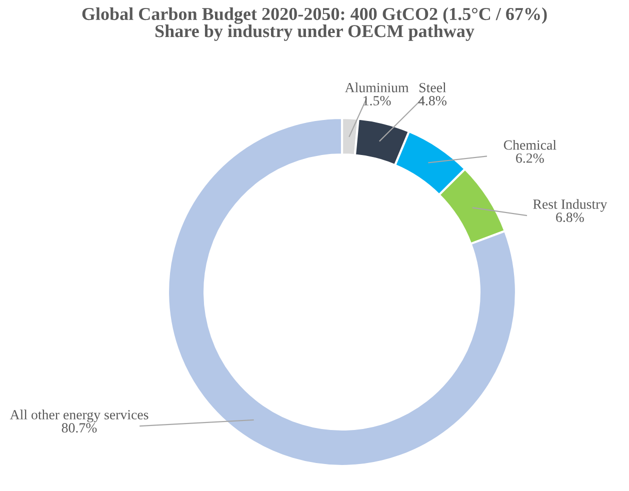  I want to click on chart-title: Global Carbon Budget 2020-2050: 400 GtCO2 (1.5°C / 67%) Share by industry under OECM pathway, so click(314, 24).